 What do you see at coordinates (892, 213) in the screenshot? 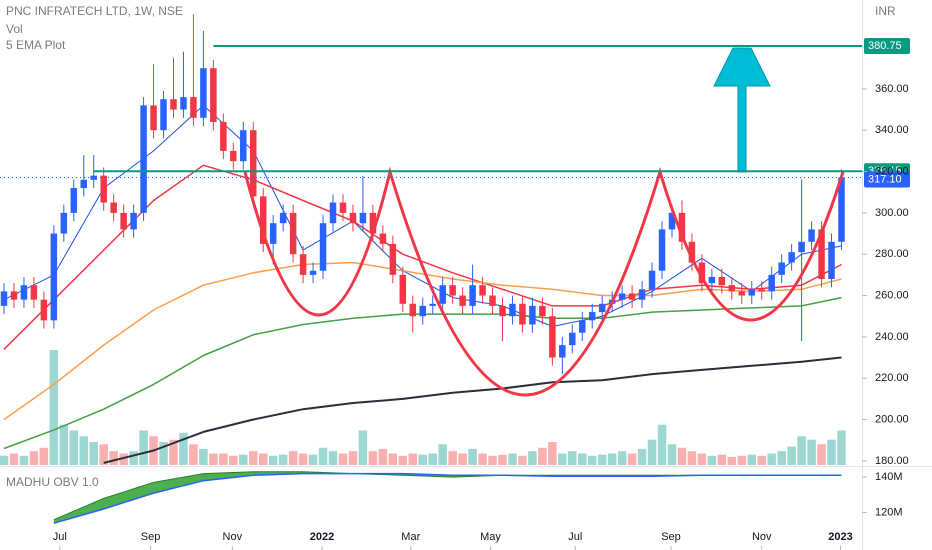
I see `y-tick-label: 300.00` at bounding box center [892, 213].